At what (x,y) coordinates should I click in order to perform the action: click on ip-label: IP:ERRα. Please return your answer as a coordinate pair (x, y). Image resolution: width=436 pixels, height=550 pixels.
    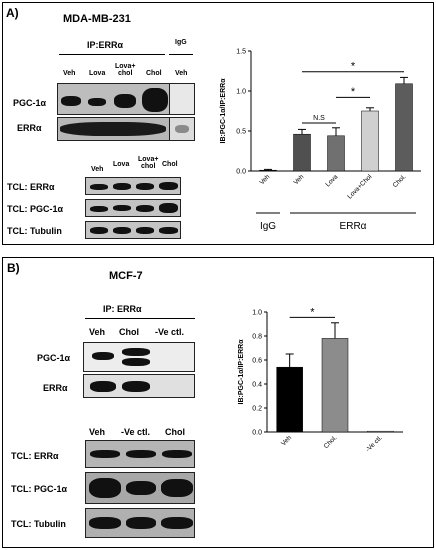
    Looking at the image, I should click on (105, 45).